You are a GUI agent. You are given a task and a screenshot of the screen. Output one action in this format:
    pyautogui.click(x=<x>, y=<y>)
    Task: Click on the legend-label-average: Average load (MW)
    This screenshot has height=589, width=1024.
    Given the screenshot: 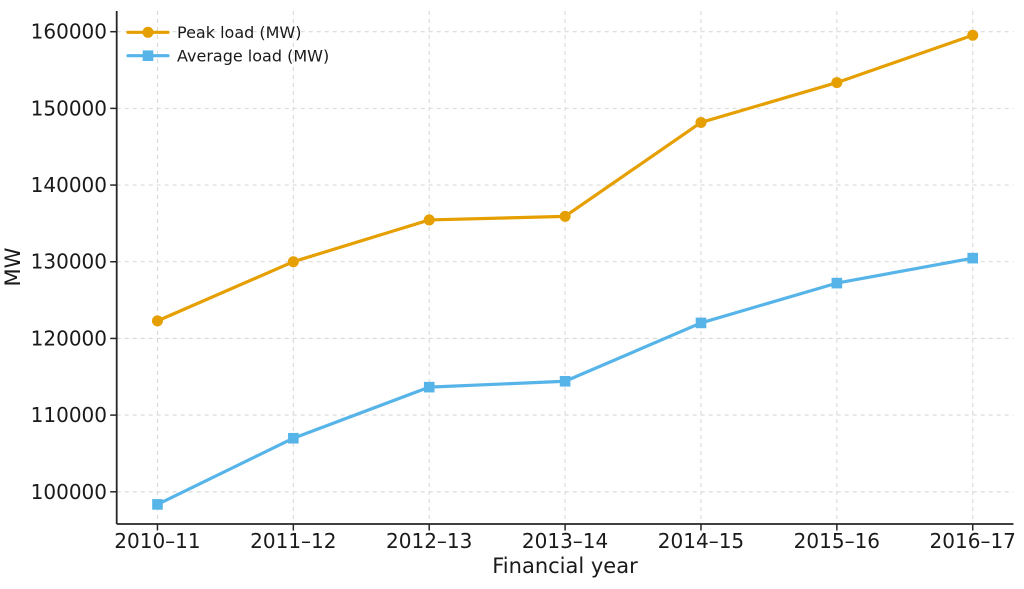 What is the action you would take?
    pyautogui.click(x=253, y=56)
    